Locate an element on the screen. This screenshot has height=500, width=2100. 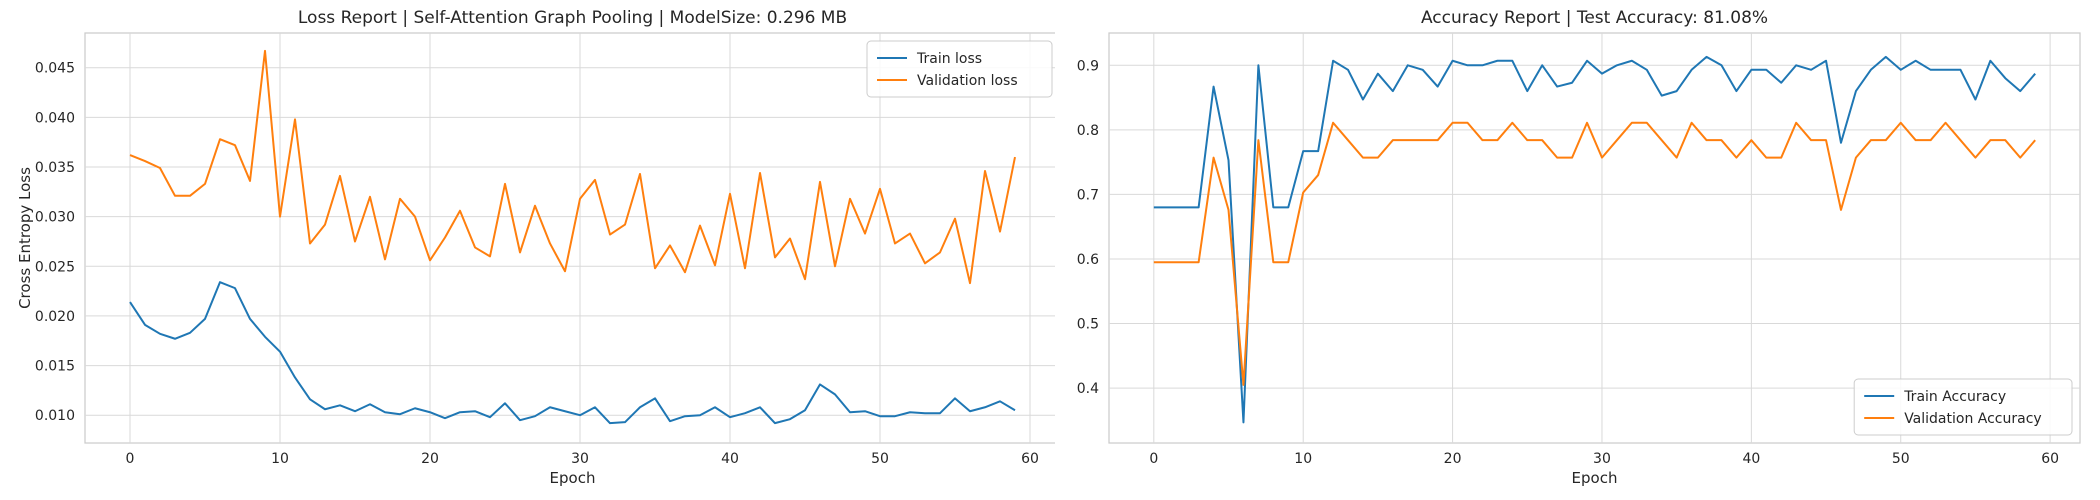
legend-label-validation: Validation Accuracy is located at coordinates (1973, 419).